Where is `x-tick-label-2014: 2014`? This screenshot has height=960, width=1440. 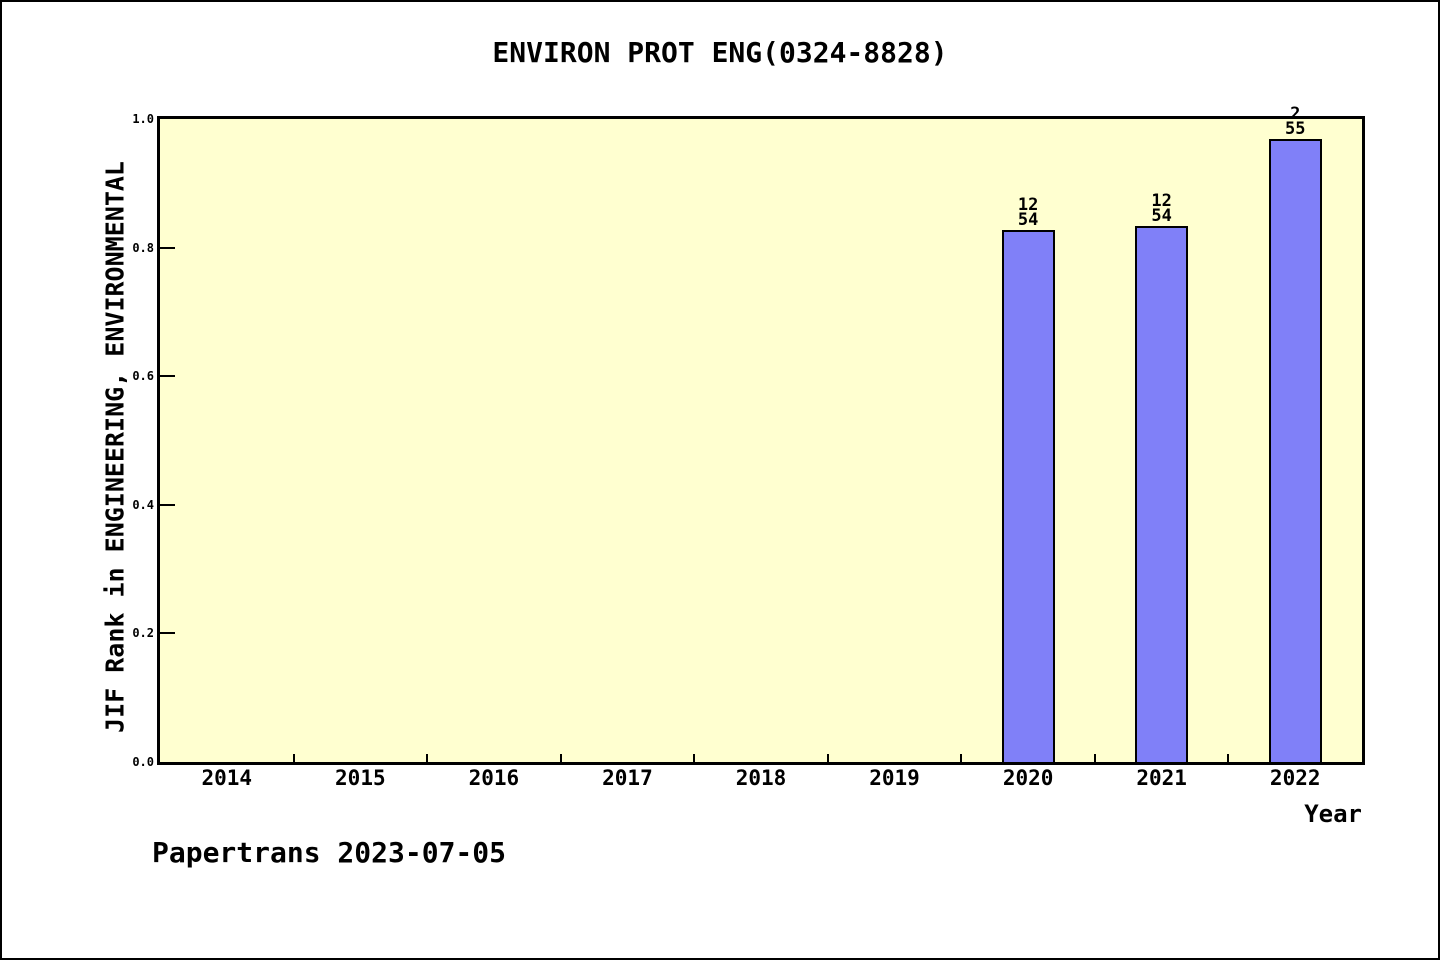
x-tick-label-2014: 2014 is located at coordinates (227, 778).